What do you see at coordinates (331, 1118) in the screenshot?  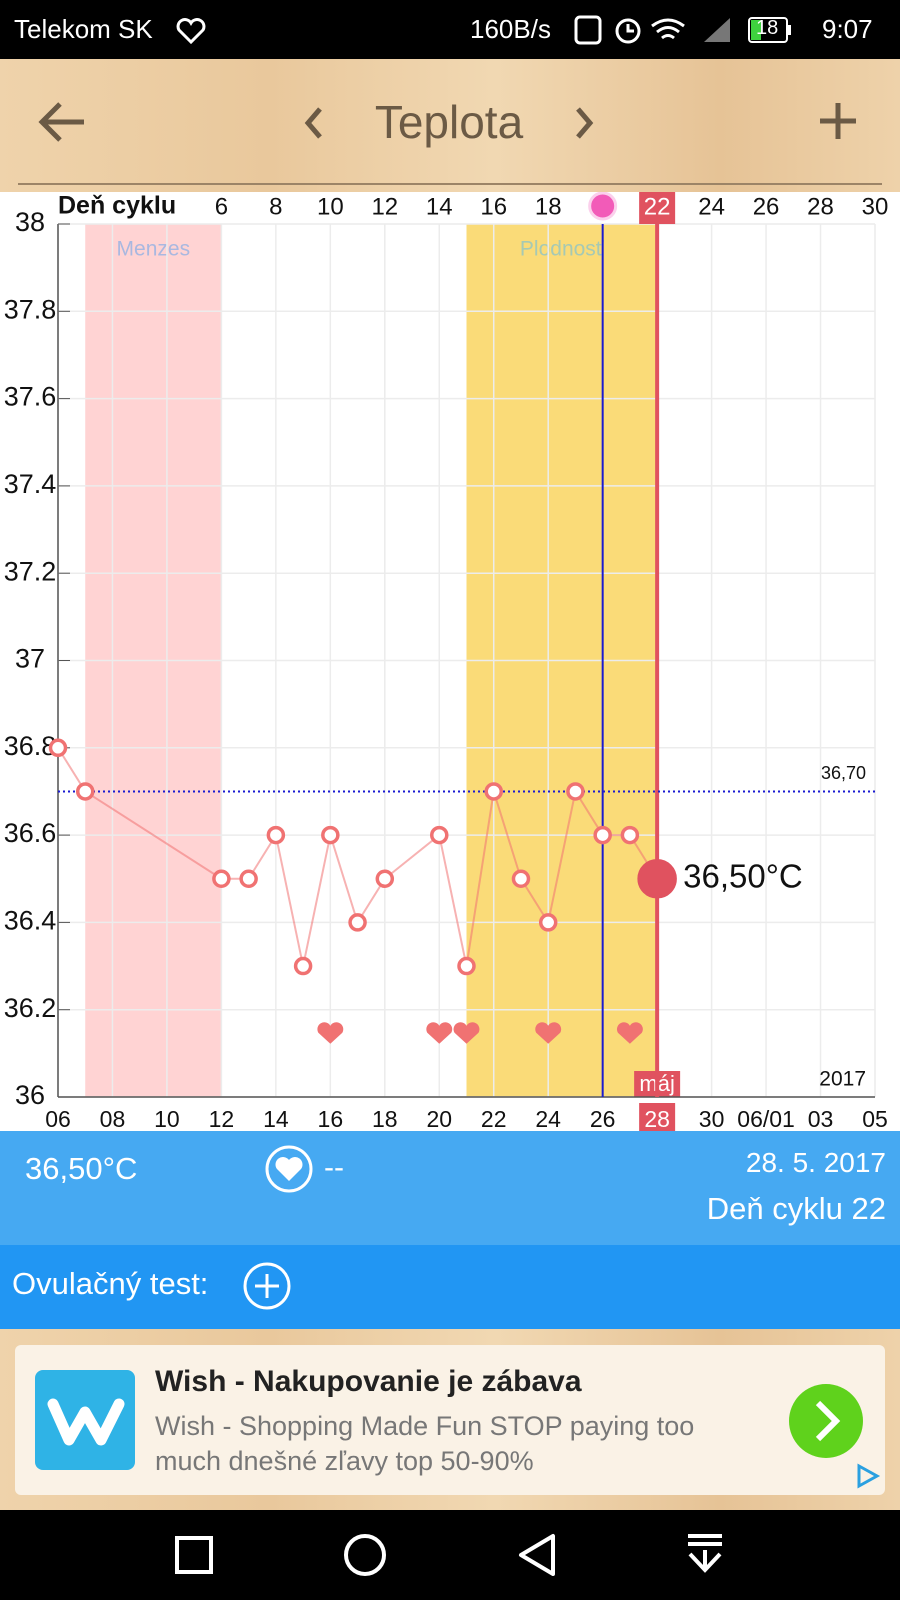 I see `x-date-label: 16` at bounding box center [331, 1118].